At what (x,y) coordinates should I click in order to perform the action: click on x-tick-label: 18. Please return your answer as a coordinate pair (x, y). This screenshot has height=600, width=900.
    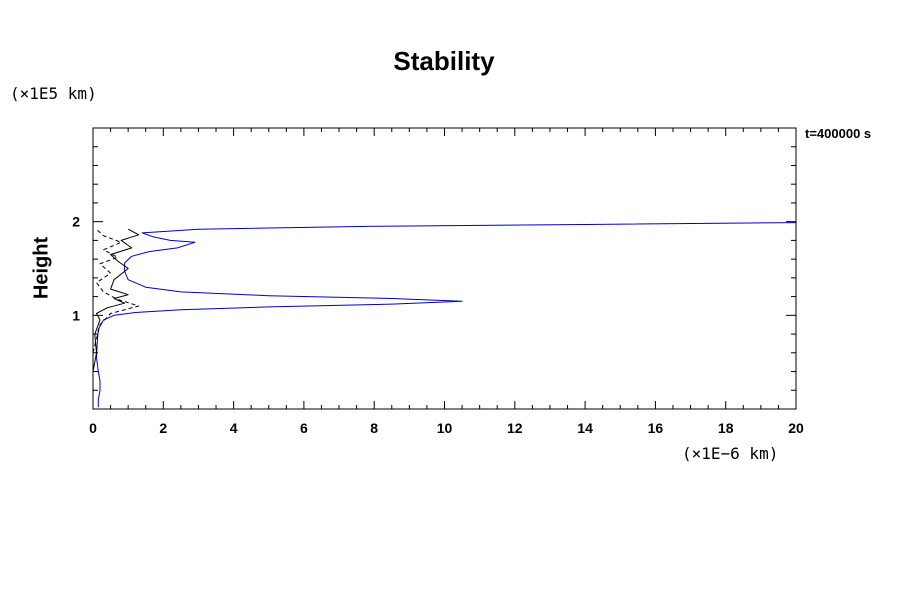
    Looking at the image, I should click on (726, 428).